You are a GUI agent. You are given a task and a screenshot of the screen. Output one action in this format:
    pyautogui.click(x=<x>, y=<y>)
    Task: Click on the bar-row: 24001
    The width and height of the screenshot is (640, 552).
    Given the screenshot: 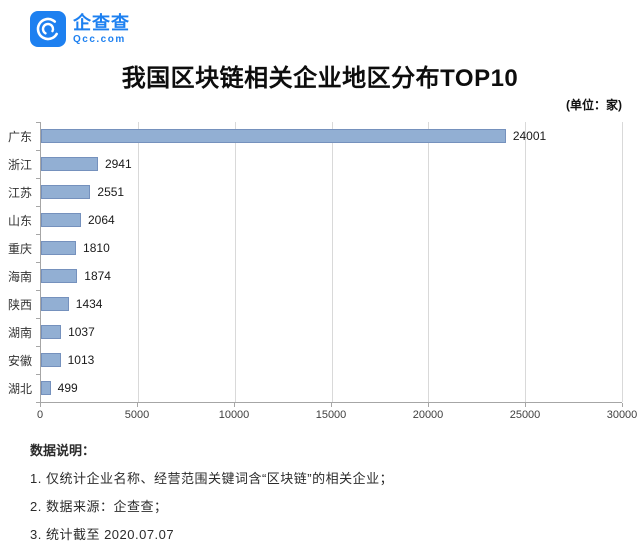 What is the action you would take?
    pyautogui.click(x=331, y=136)
    